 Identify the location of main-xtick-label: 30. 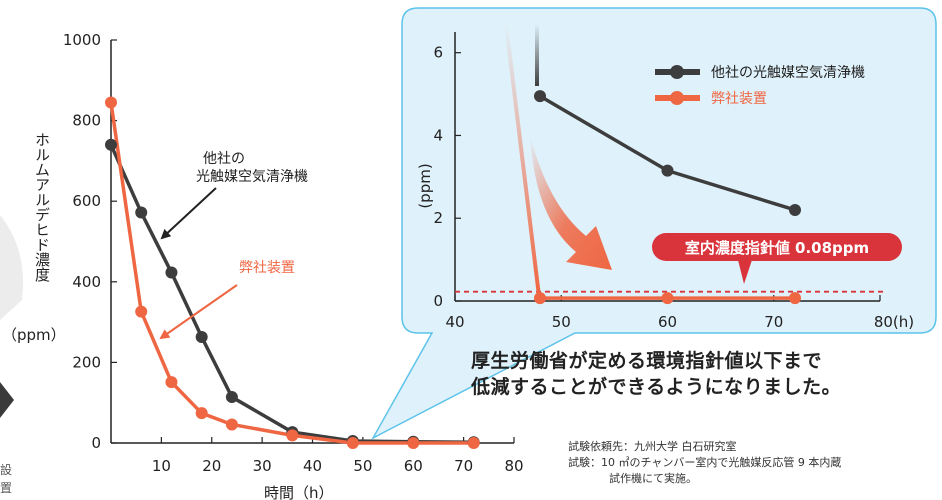
(262, 466).